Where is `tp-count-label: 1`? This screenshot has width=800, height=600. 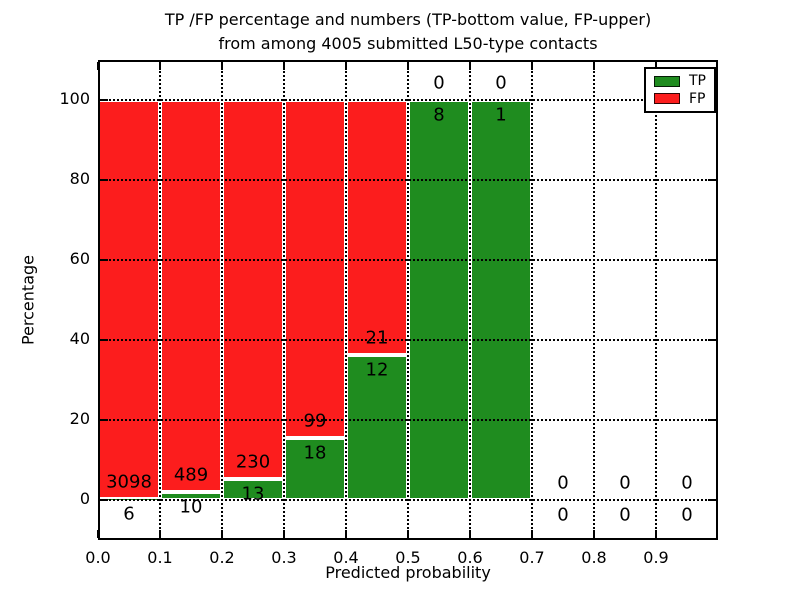 tp-count-label: 1 is located at coordinates (501, 115).